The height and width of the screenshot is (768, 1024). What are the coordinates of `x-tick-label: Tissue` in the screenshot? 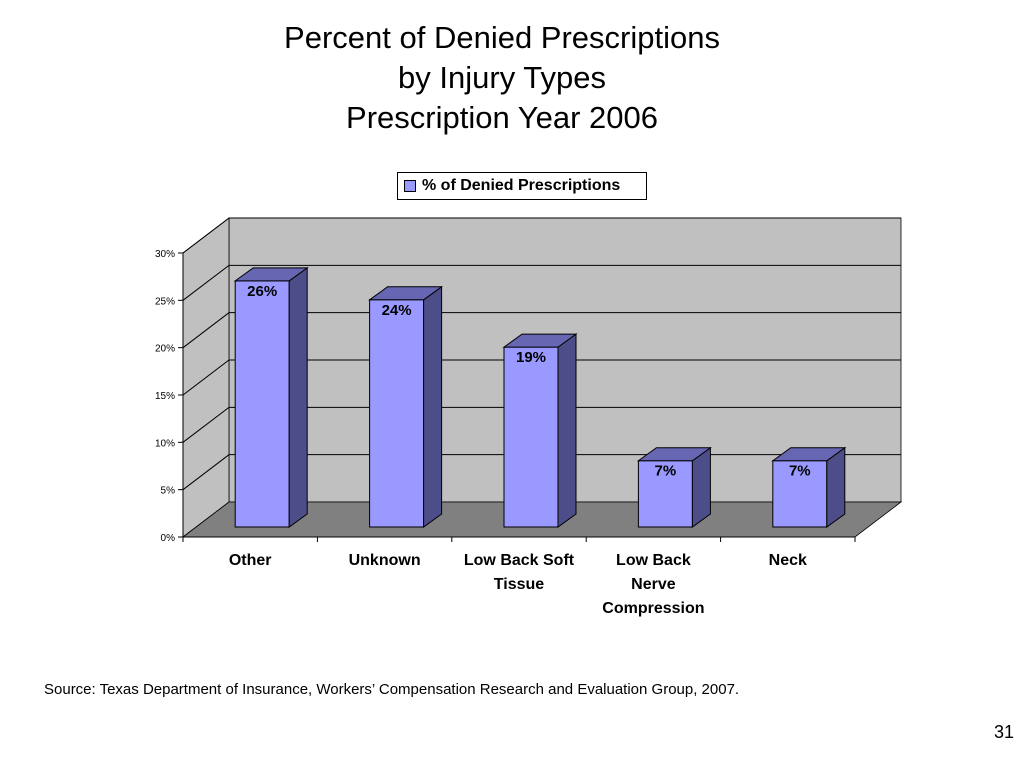 It's located at (519, 584).